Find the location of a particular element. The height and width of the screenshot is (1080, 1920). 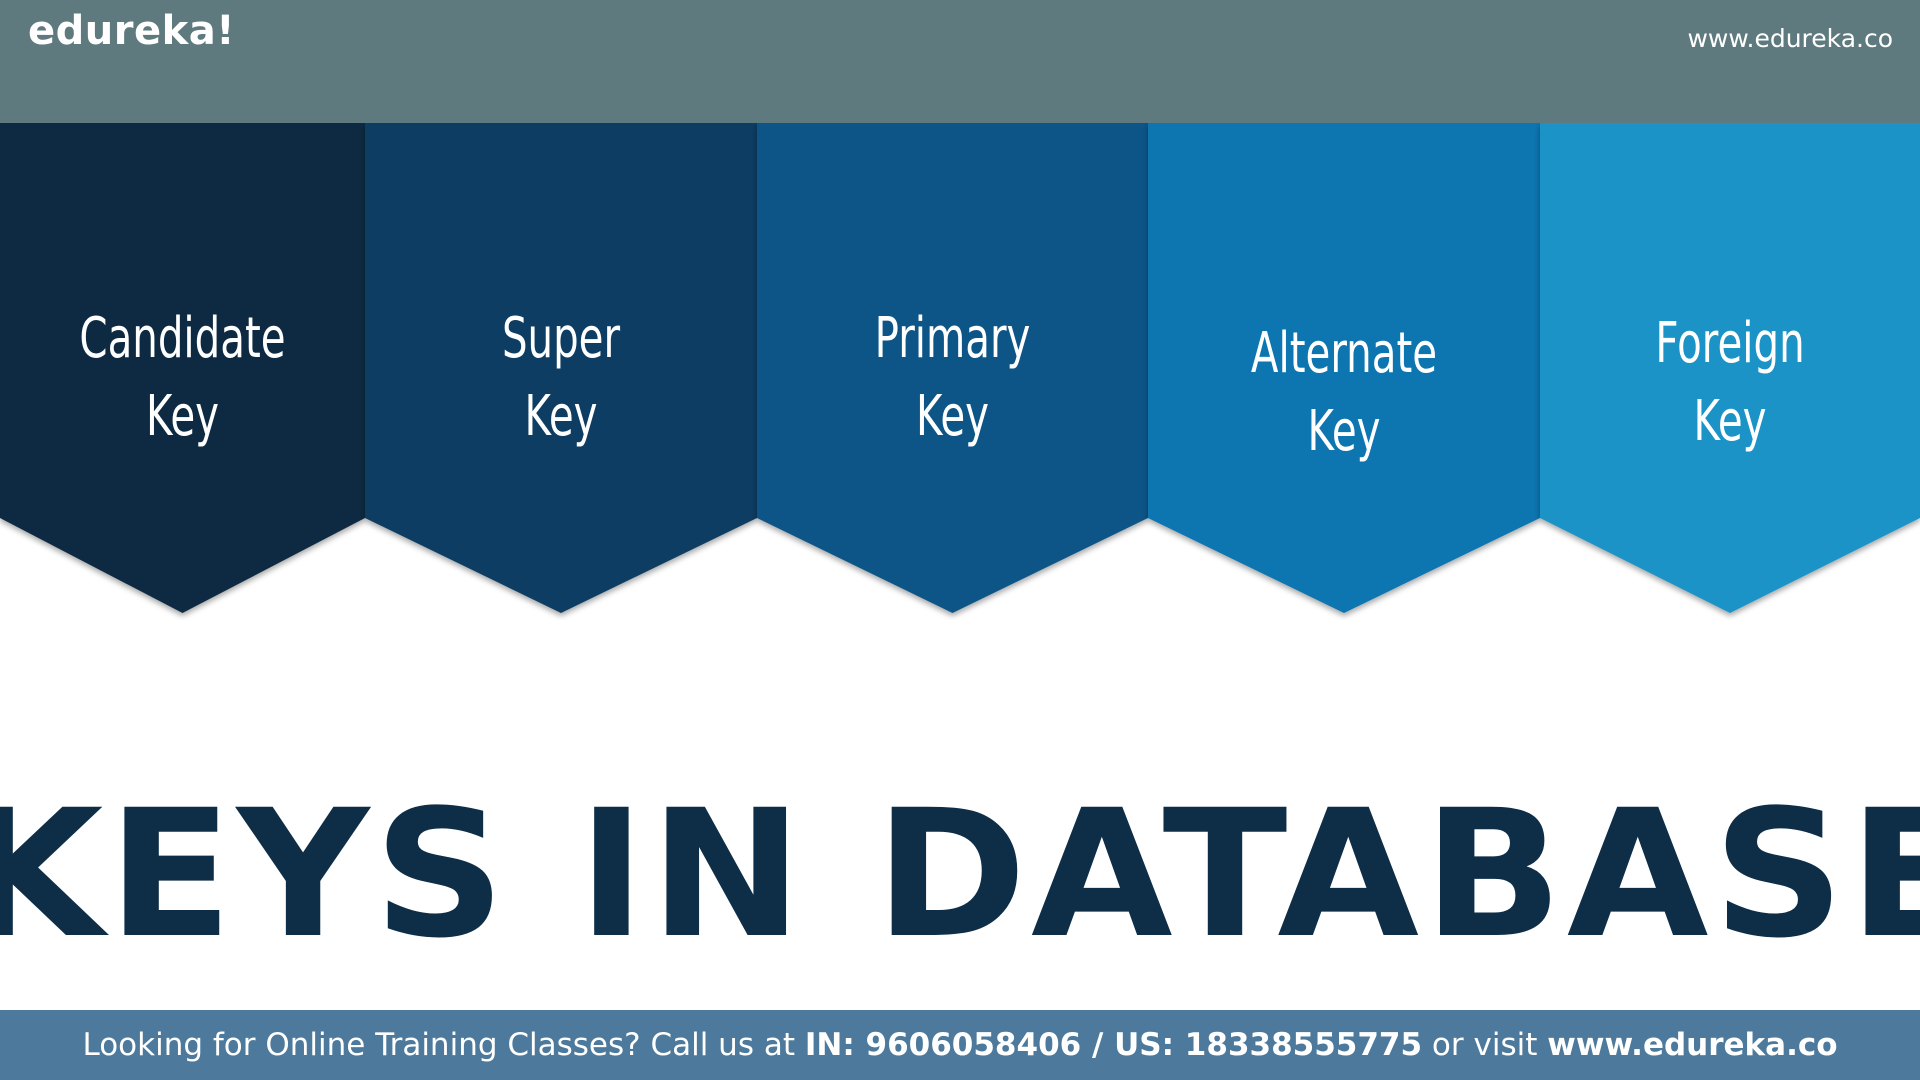

chevron-label-alternate: Alternate Key is located at coordinates (1344, 393).